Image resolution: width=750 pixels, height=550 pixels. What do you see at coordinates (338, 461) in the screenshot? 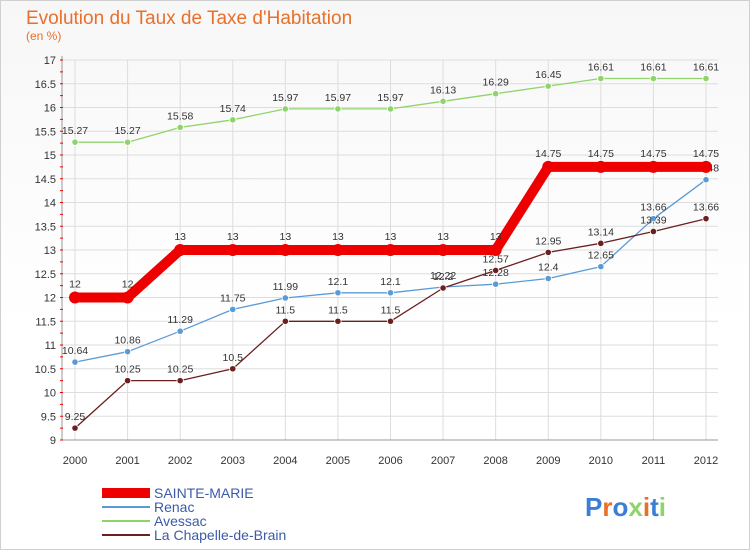
I see `x-tick-label: 2005` at bounding box center [338, 461].